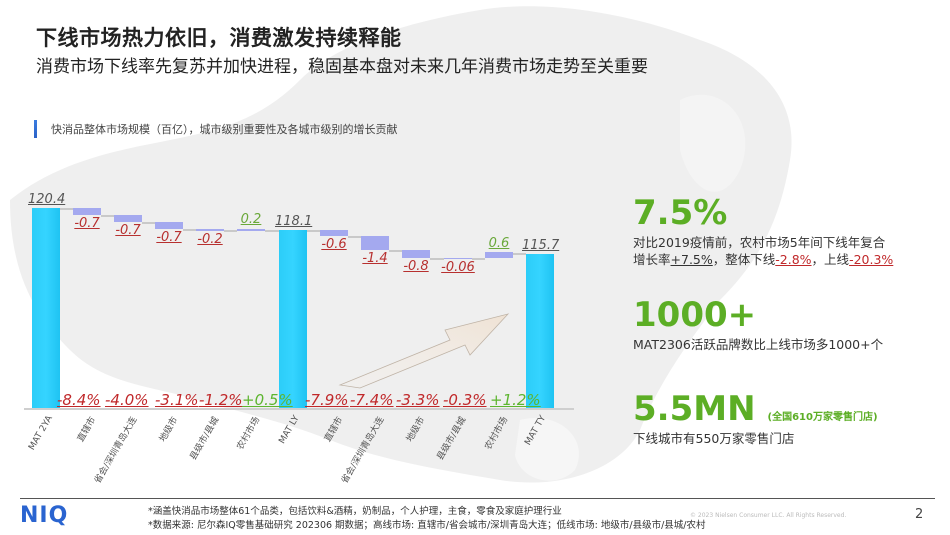 The width and height of the screenshot is (950, 535). What do you see at coordinates (46, 308) in the screenshot?
I see `bar-mat-2ya` at bounding box center [46, 308].